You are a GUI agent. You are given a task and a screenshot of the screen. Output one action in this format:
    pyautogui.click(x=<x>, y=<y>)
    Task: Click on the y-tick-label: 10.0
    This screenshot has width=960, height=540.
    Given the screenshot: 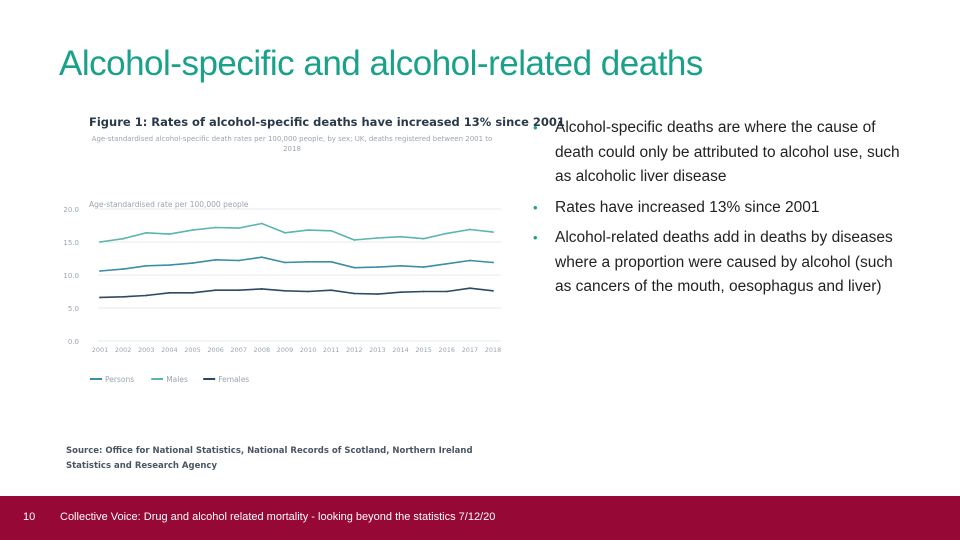 What is the action you would take?
    pyautogui.click(x=71, y=276)
    